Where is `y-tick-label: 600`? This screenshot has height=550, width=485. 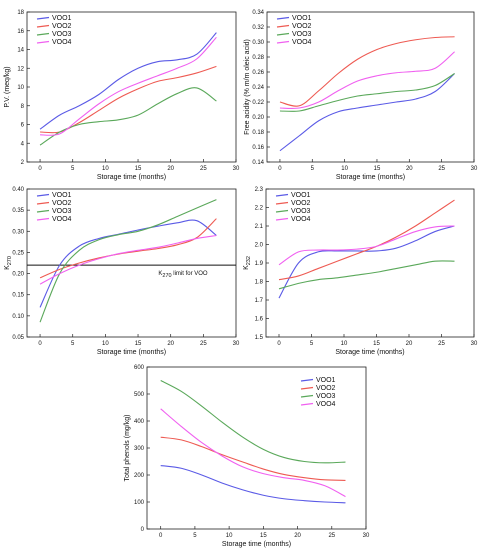
y-tick-label: 600 is located at coordinates (139, 368).